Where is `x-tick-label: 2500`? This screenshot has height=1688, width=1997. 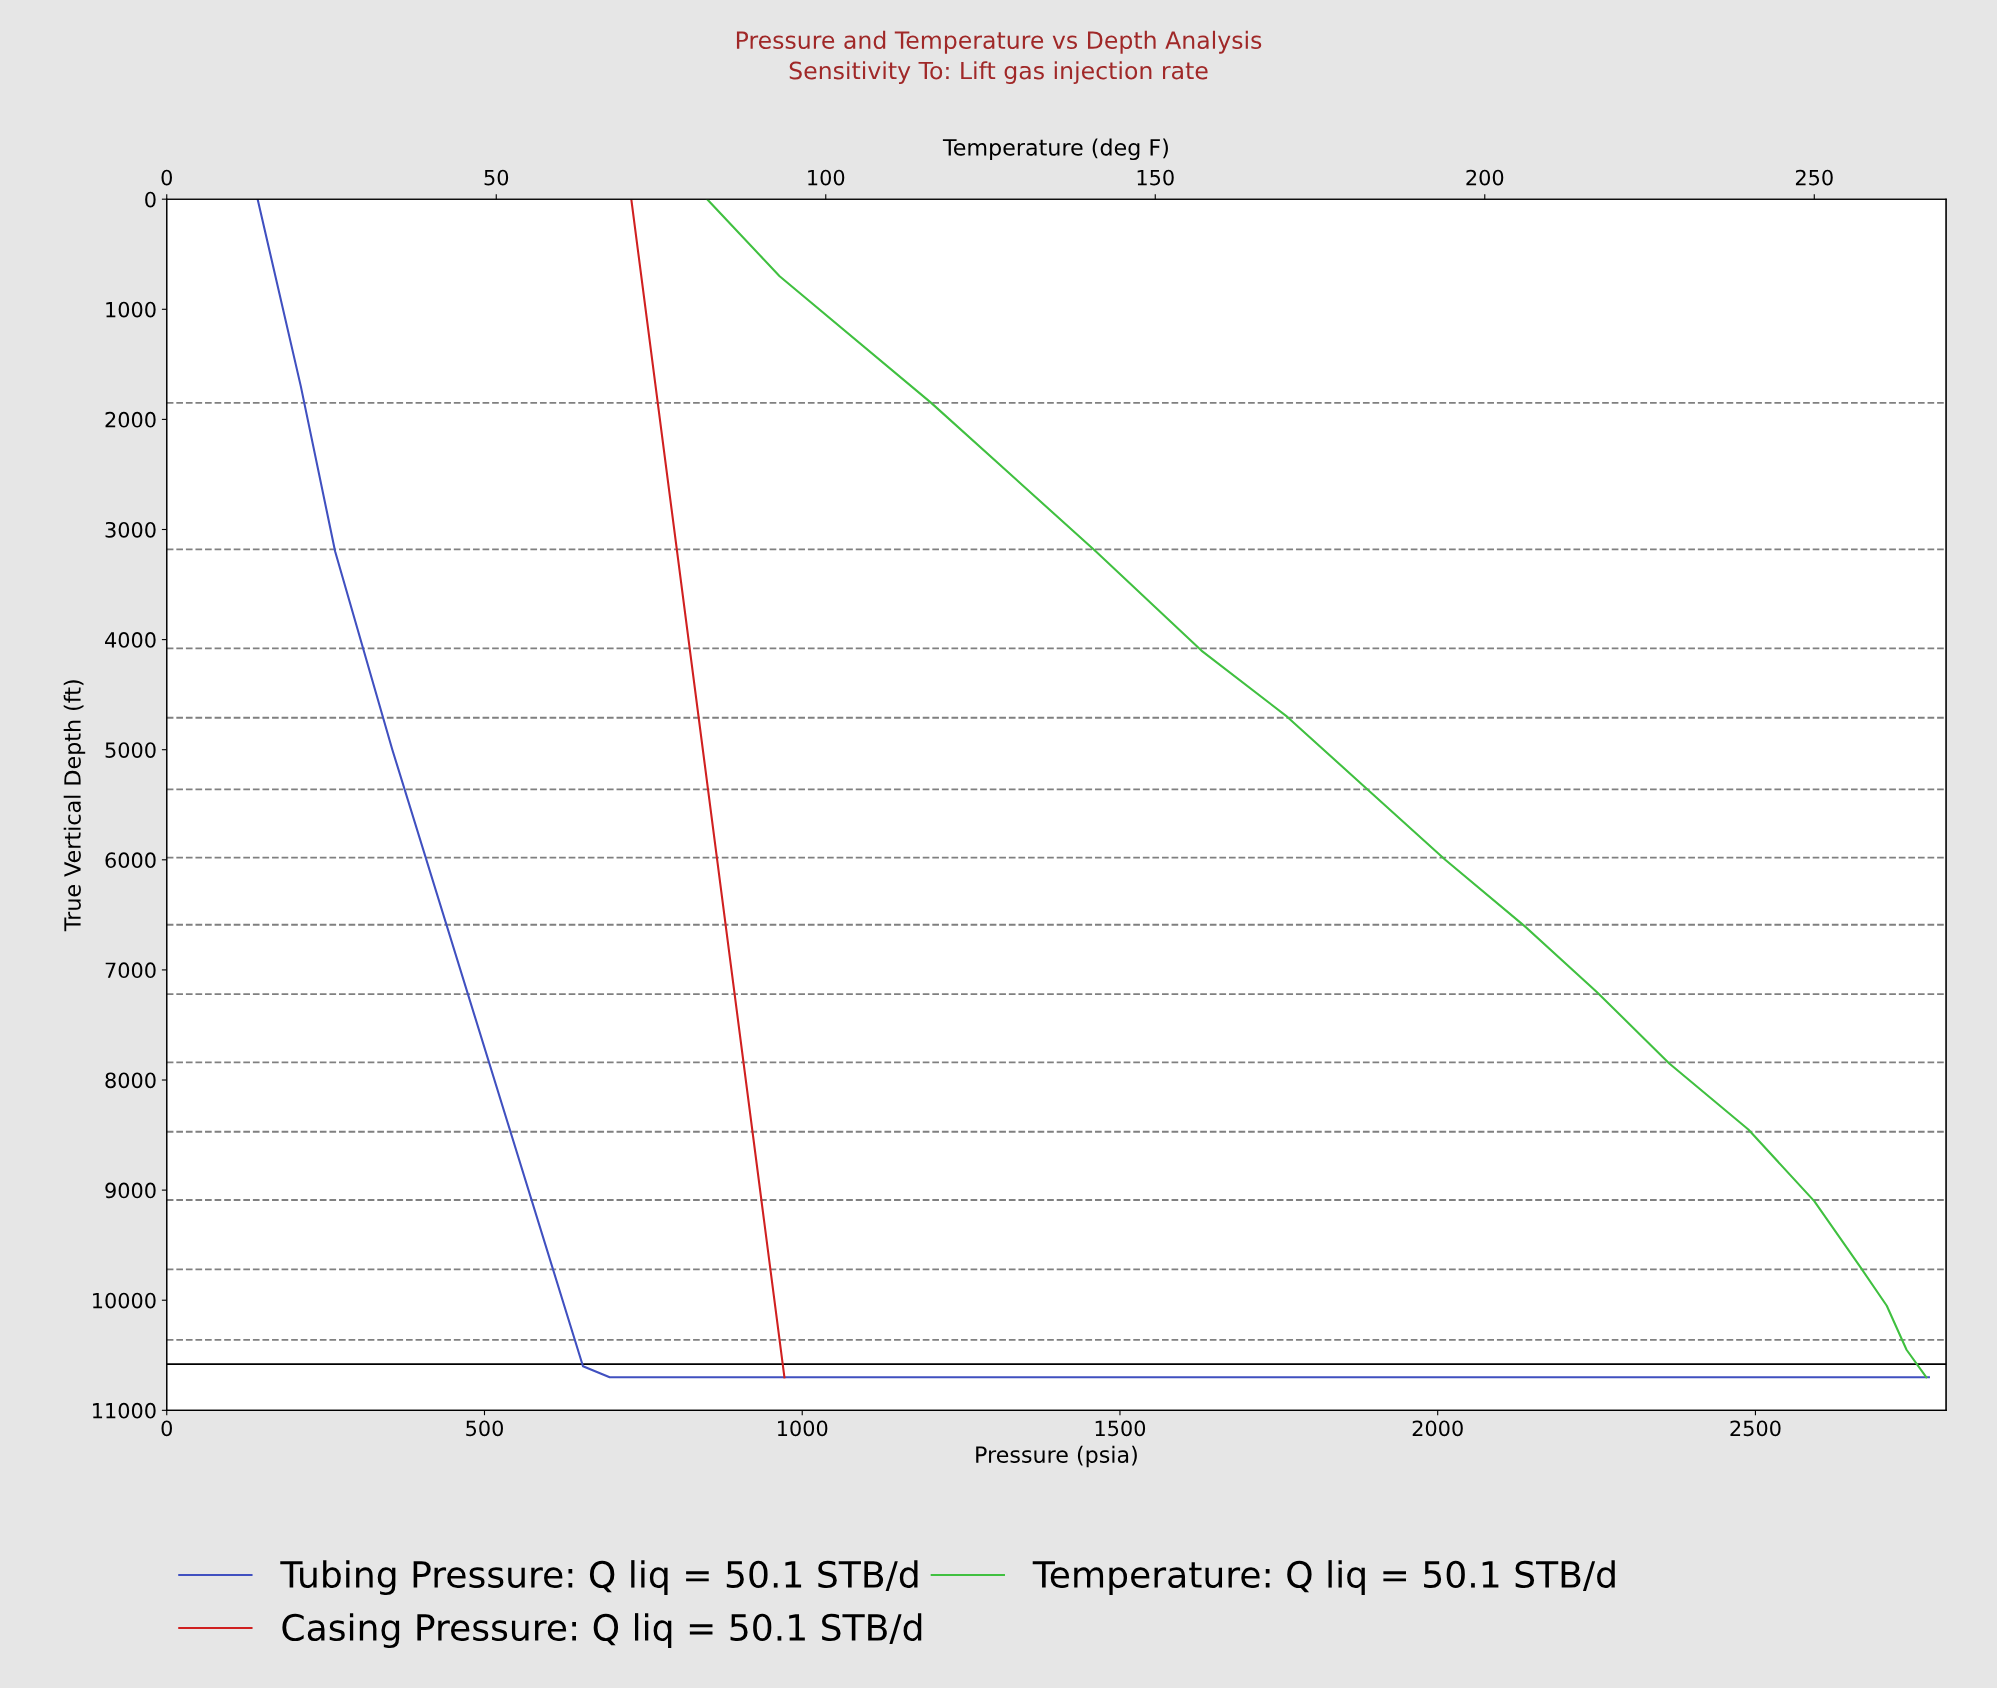 x-tick-label: 2500 is located at coordinates (1755, 1428).